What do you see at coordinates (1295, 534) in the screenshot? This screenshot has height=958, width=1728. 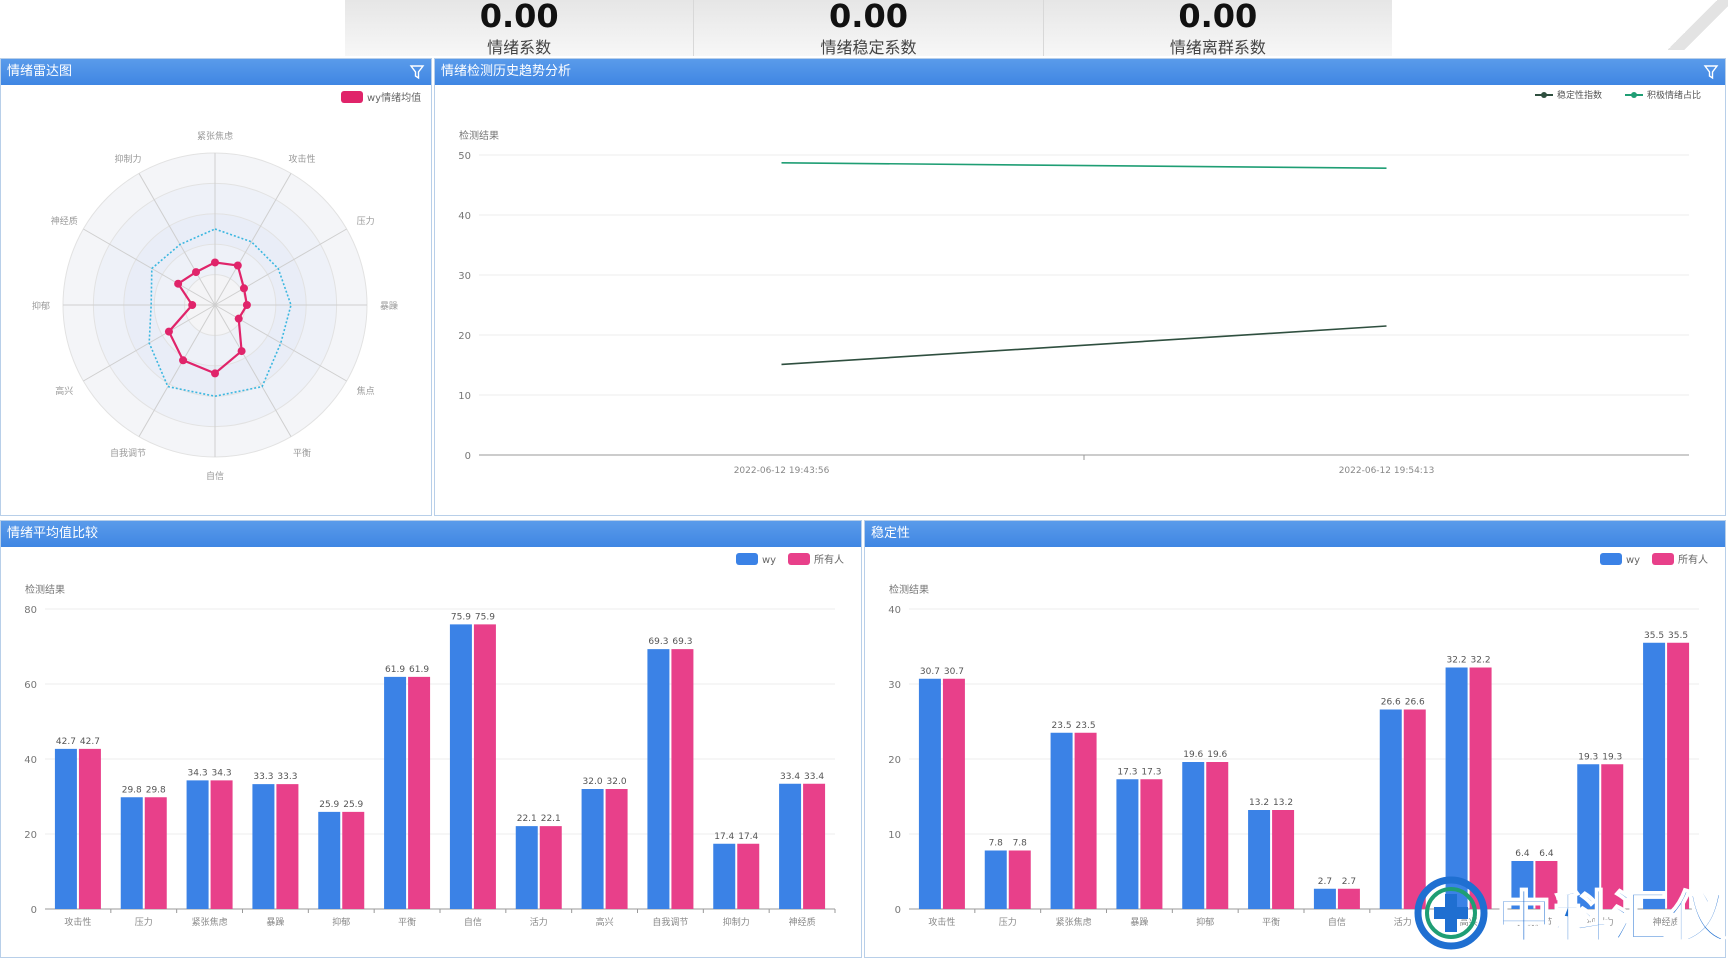 I see `panel-header: 稳定性` at bounding box center [1295, 534].